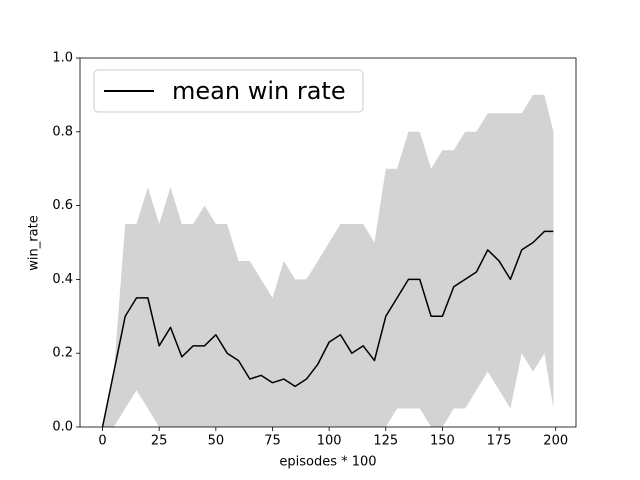  What do you see at coordinates (34, 242) in the screenshot?
I see `y-axis-label: win_rate` at bounding box center [34, 242].